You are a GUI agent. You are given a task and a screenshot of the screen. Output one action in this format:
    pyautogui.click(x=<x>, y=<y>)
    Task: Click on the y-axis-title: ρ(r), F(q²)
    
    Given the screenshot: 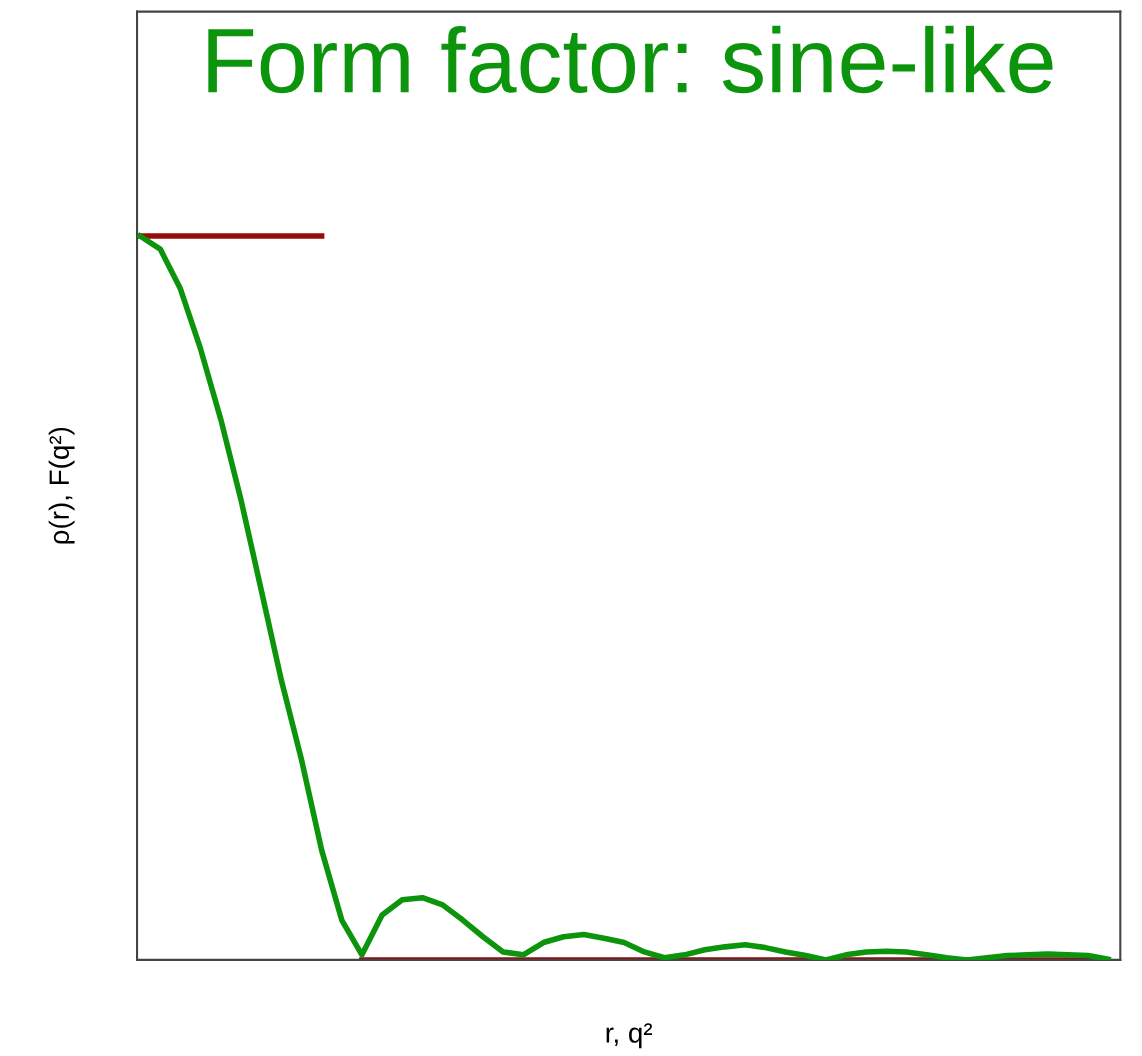 What is the action you would take?
    pyautogui.click(x=61, y=485)
    